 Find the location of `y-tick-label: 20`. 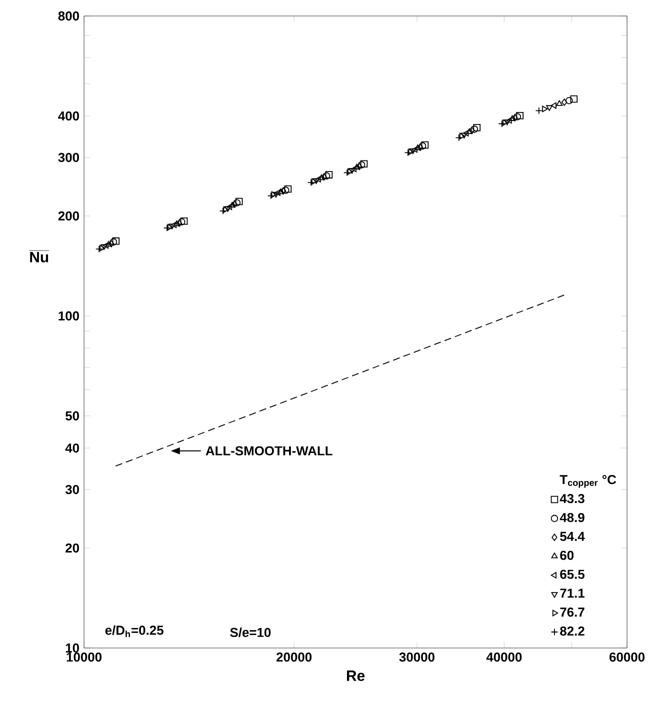

y-tick-label: 20 is located at coordinates (72, 548).